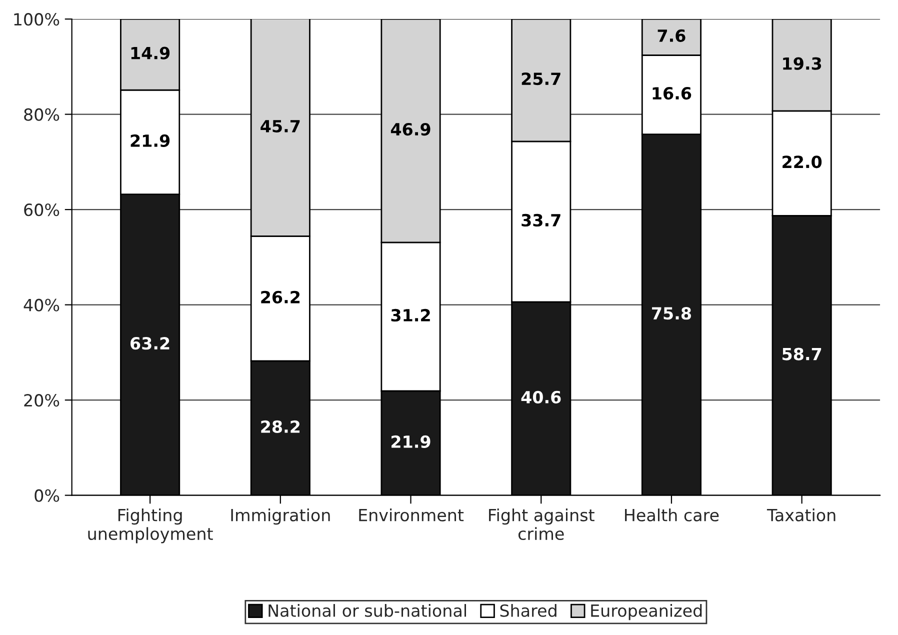  What do you see at coordinates (541, 524) in the screenshot?
I see `x-tick-label: Fight against crime` at bounding box center [541, 524].